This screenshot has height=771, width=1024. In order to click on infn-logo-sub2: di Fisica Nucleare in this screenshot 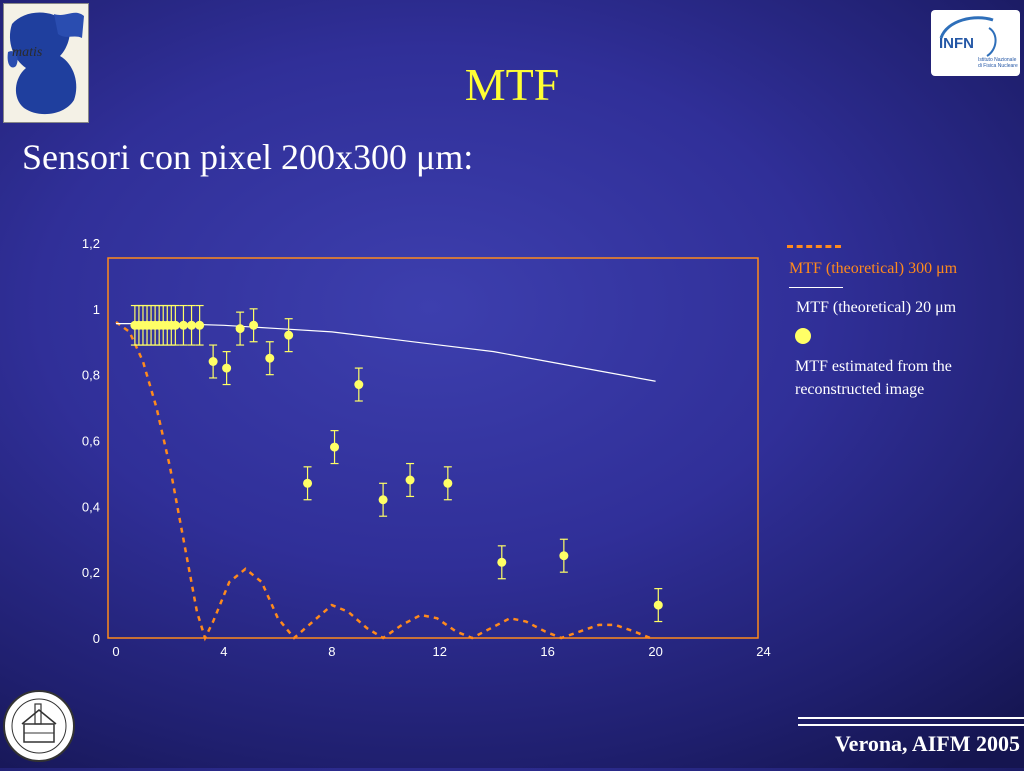, I will do `click(998, 66)`.